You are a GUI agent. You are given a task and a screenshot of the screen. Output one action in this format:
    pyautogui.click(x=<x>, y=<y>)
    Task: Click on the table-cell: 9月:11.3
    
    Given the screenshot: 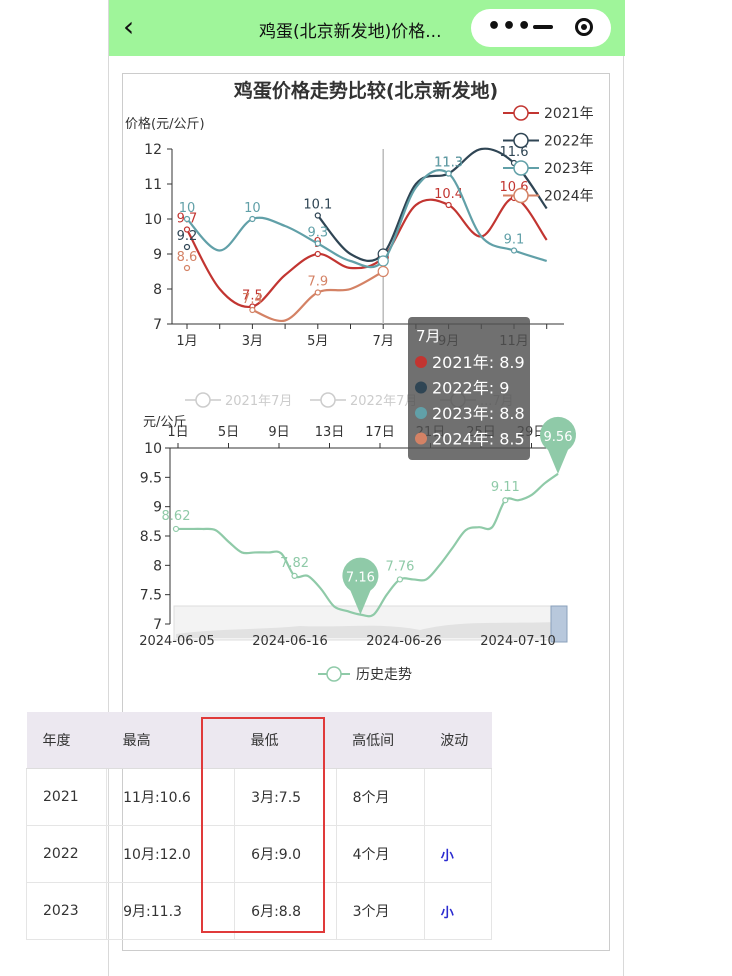 What is the action you would take?
    pyautogui.click(x=171, y=911)
    